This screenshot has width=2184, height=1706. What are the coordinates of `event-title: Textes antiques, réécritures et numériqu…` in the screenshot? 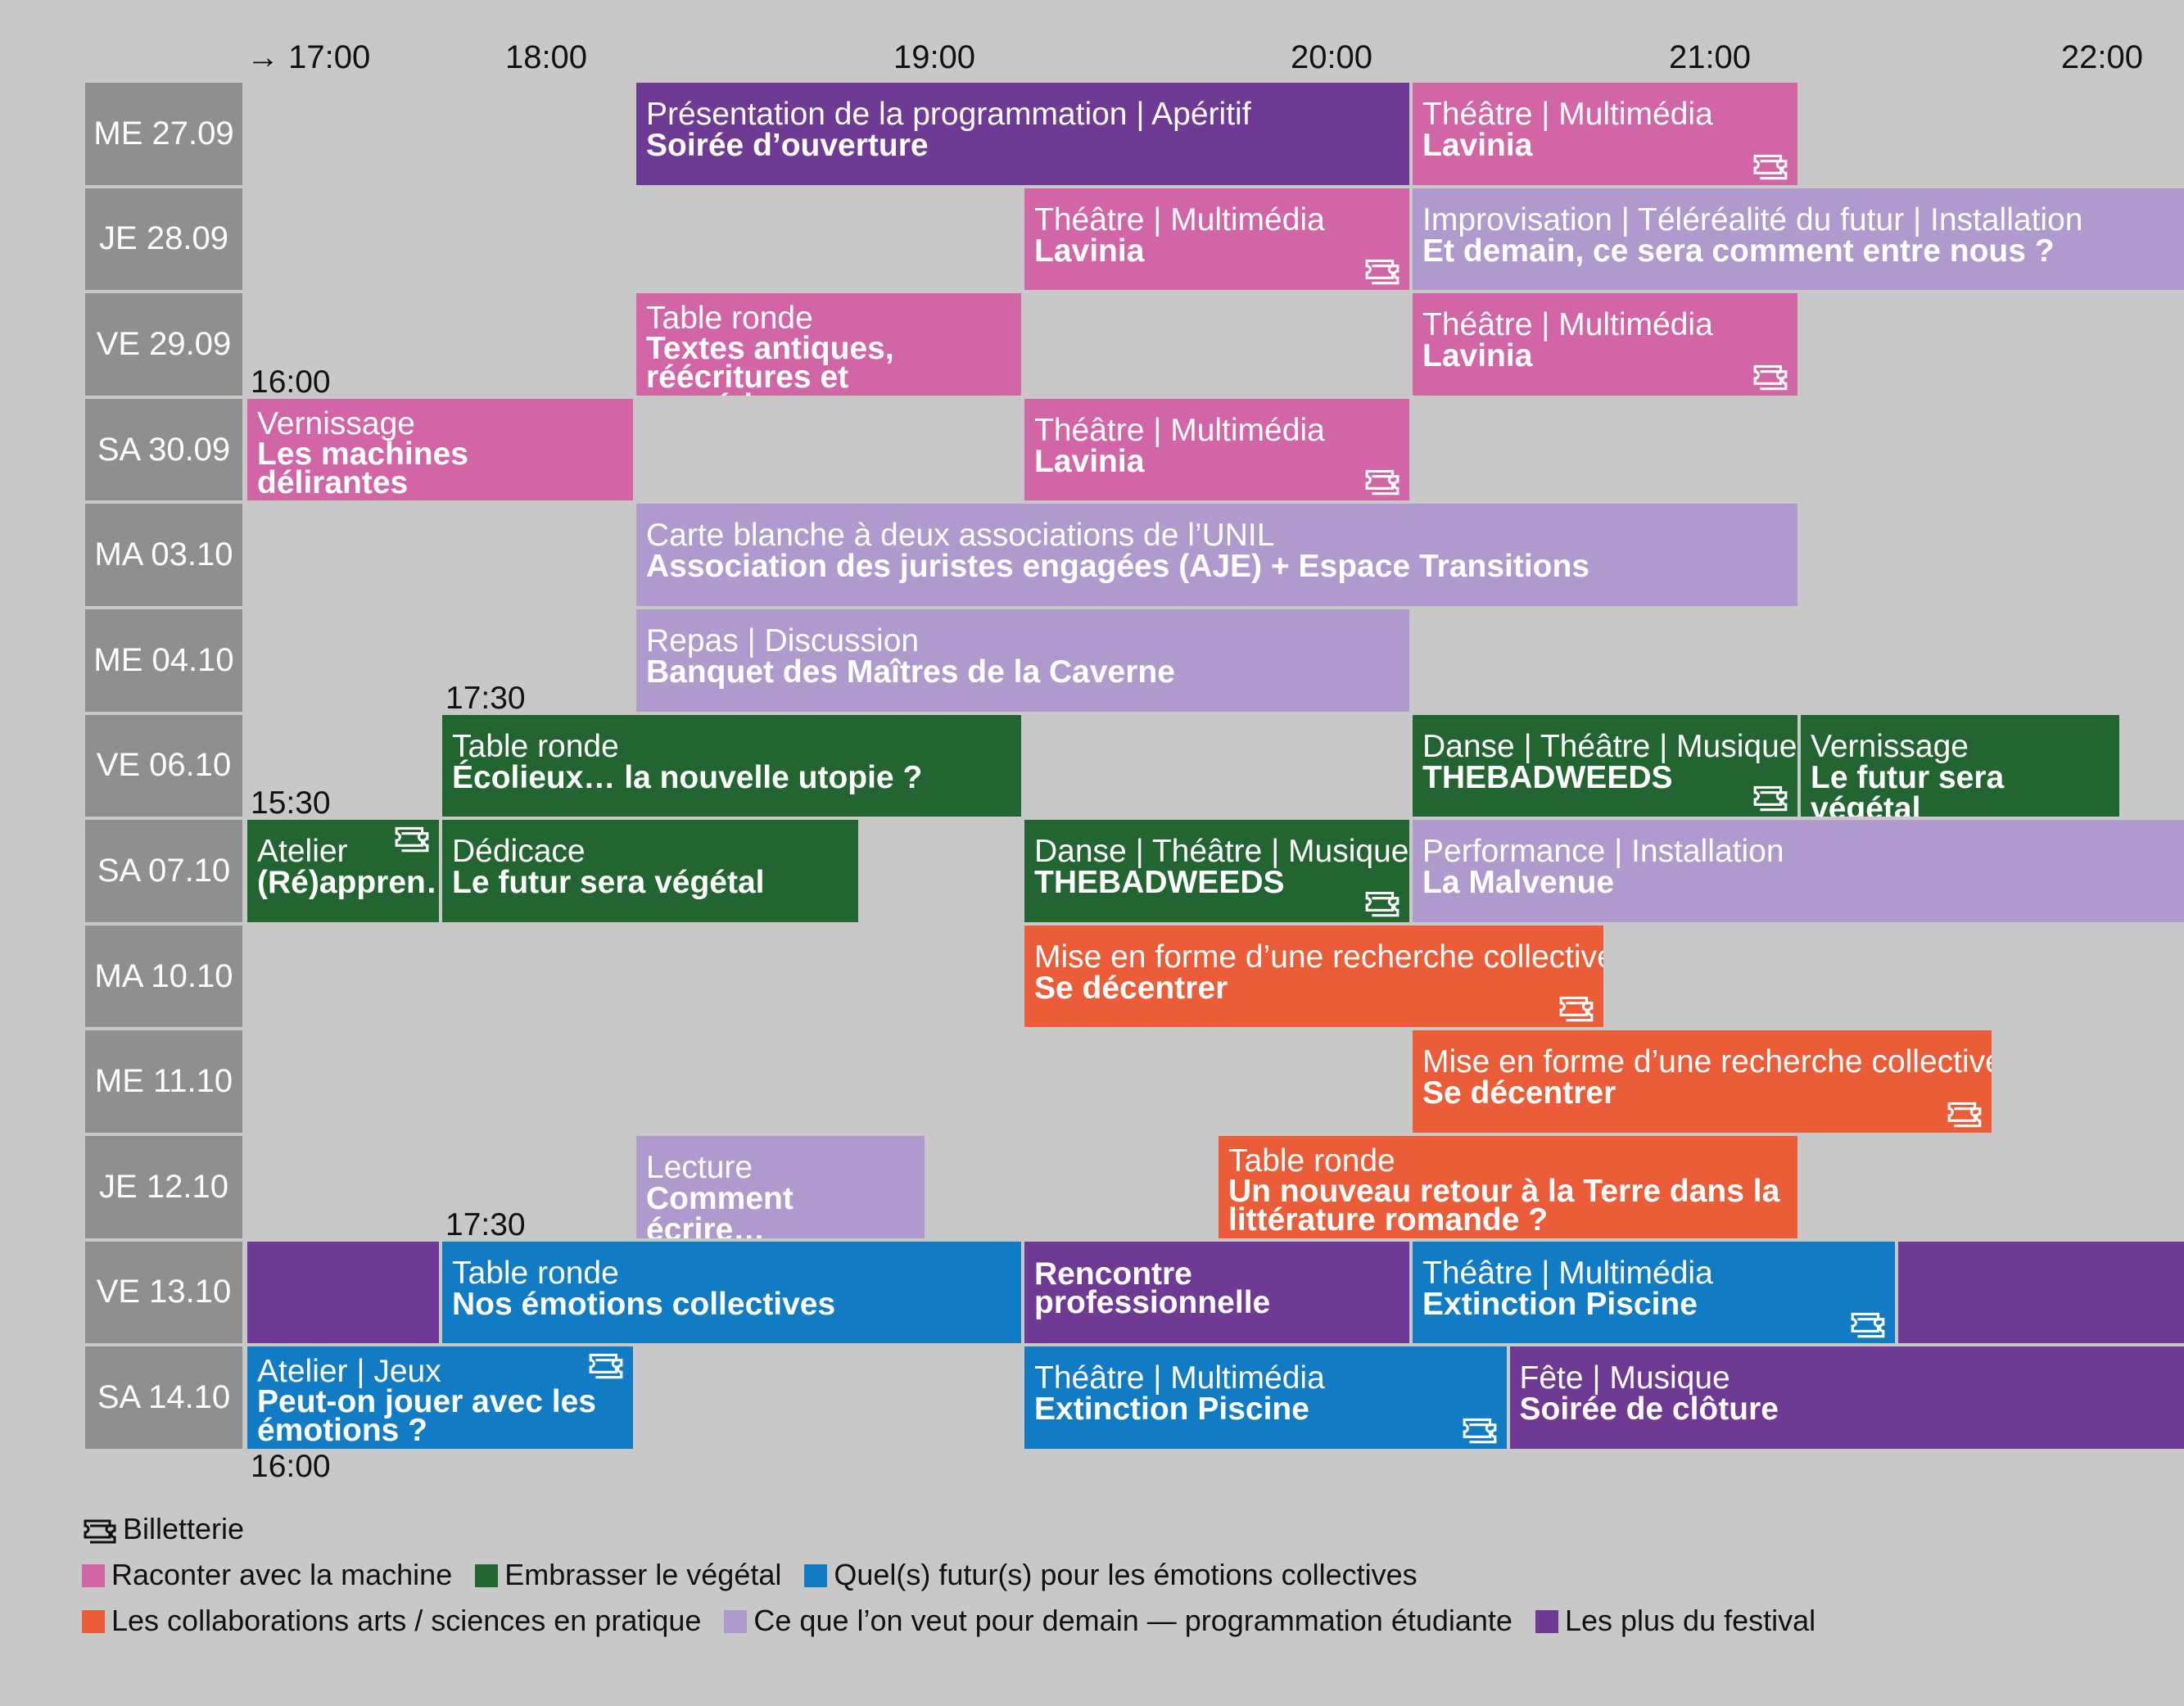 It's located at (770, 363).